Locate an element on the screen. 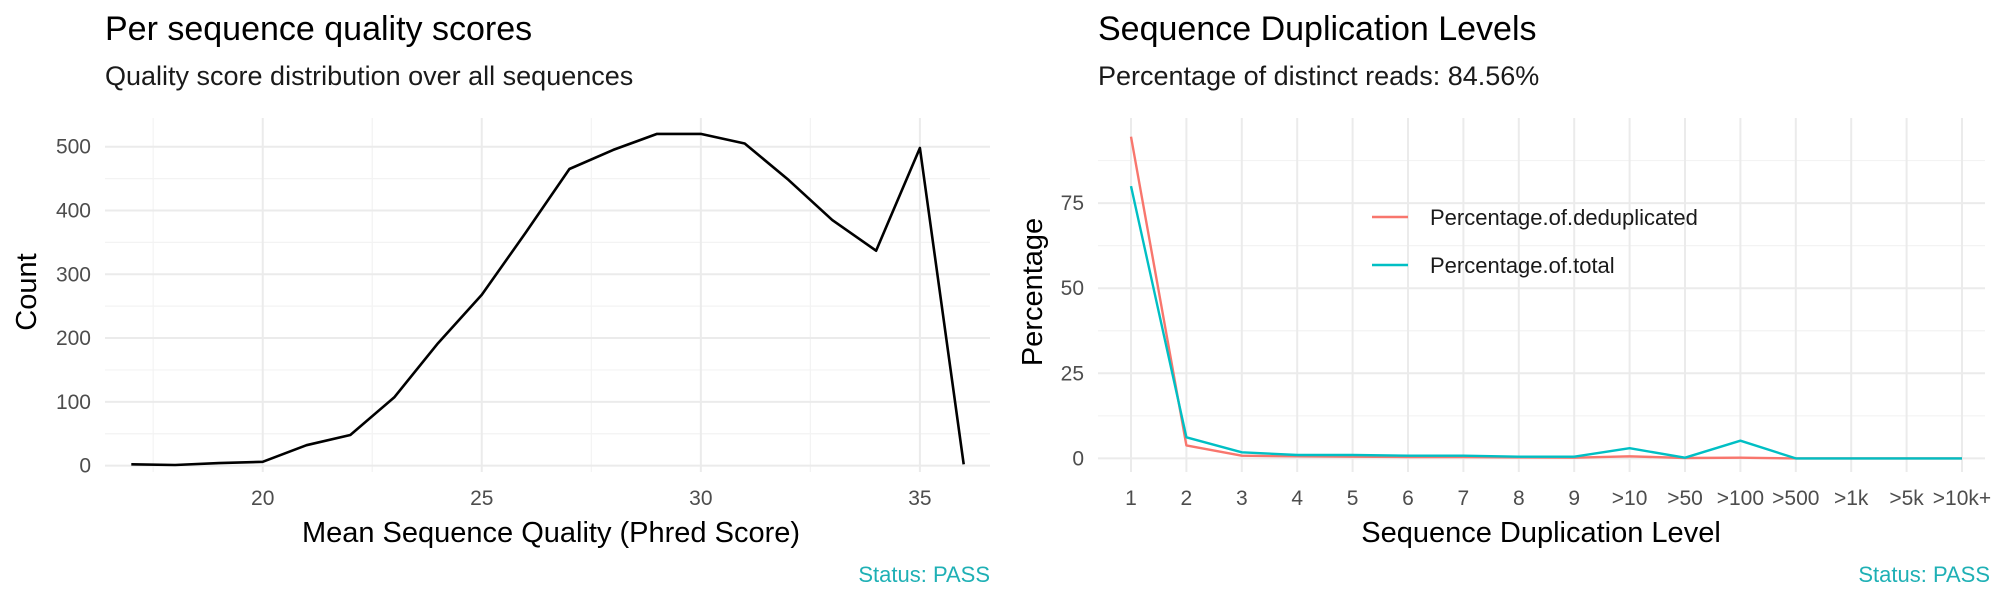 The image size is (2000, 600). y-tick-label: 75 is located at coordinates (1072, 203).